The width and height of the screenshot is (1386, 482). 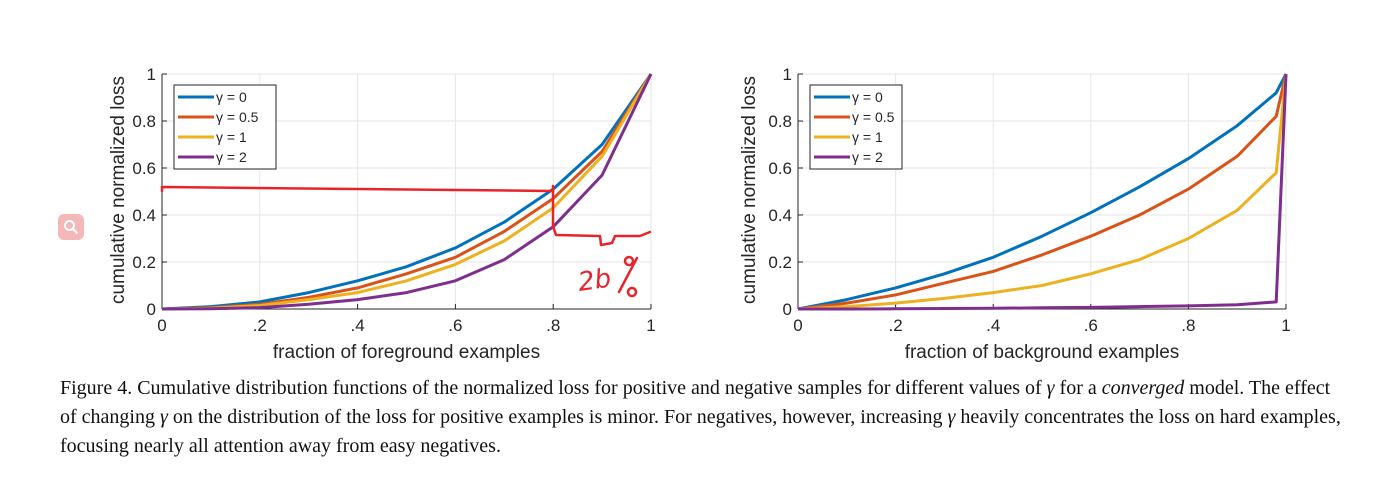 I want to click on annotation-dot-top, so click(x=629, y=261).